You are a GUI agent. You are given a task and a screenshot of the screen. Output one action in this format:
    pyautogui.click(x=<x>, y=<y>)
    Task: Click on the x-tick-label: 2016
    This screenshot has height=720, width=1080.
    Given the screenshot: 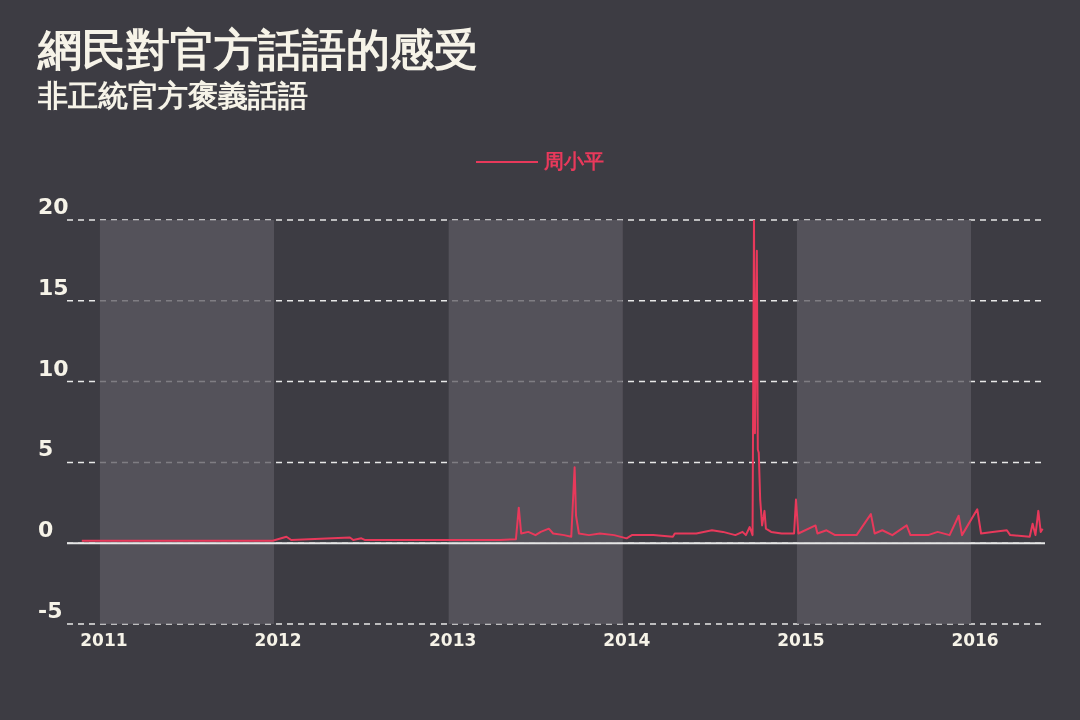 What is the action you would take?
    pyautogui.click(x=975, y=640)
    